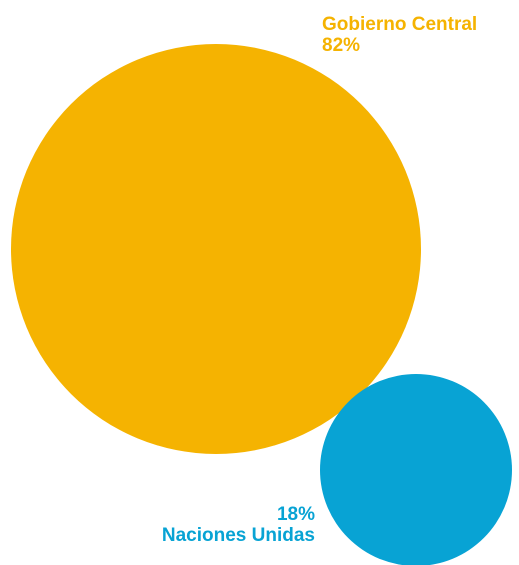 The image size is (519, 565). What do you see at coordinates (400, 24) in the screenshot?
I see `series-name-gobierno-central: Gobierno Central` at bounding box center [400, 24].